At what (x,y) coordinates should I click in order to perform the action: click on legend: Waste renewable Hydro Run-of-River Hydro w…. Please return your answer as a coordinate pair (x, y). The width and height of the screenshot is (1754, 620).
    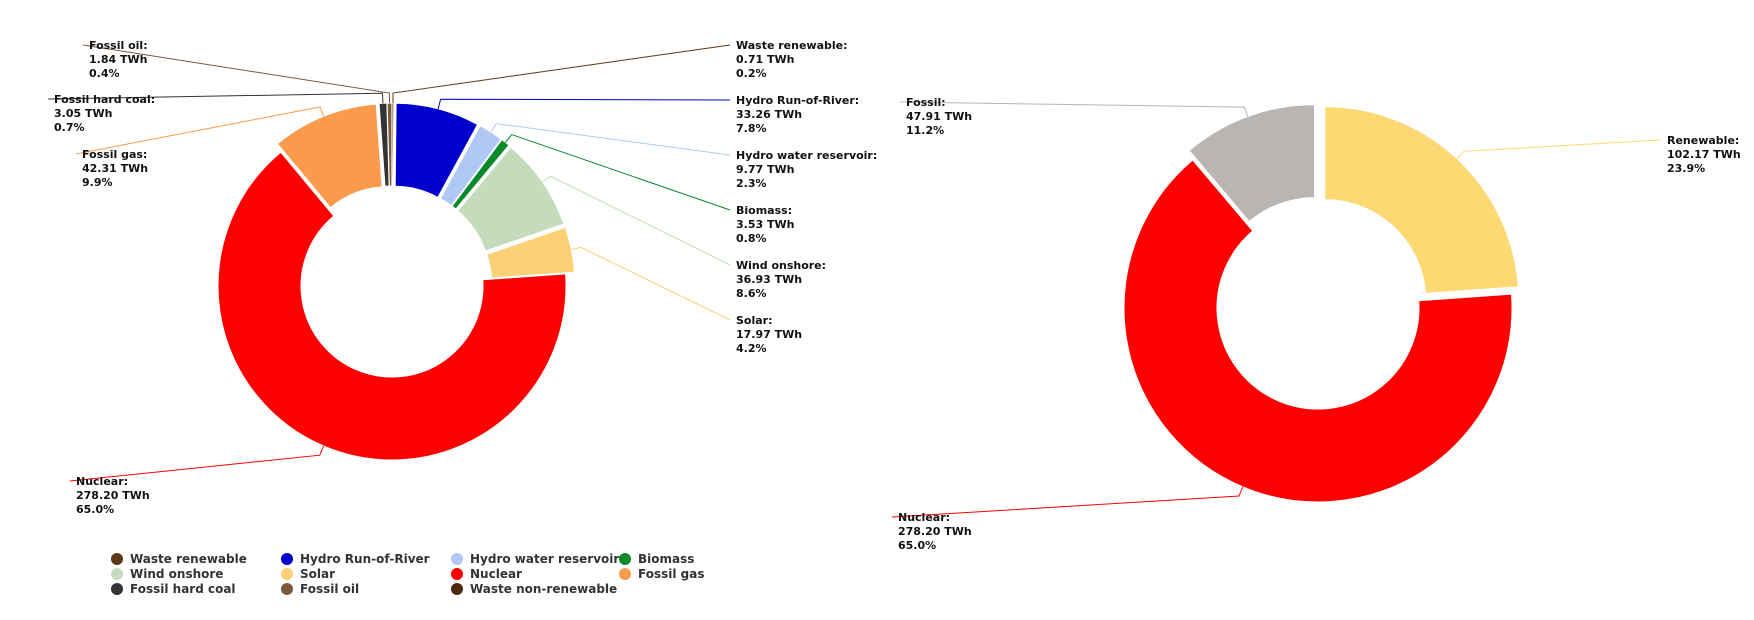
    Looking at the image, I should click on (407, 574).